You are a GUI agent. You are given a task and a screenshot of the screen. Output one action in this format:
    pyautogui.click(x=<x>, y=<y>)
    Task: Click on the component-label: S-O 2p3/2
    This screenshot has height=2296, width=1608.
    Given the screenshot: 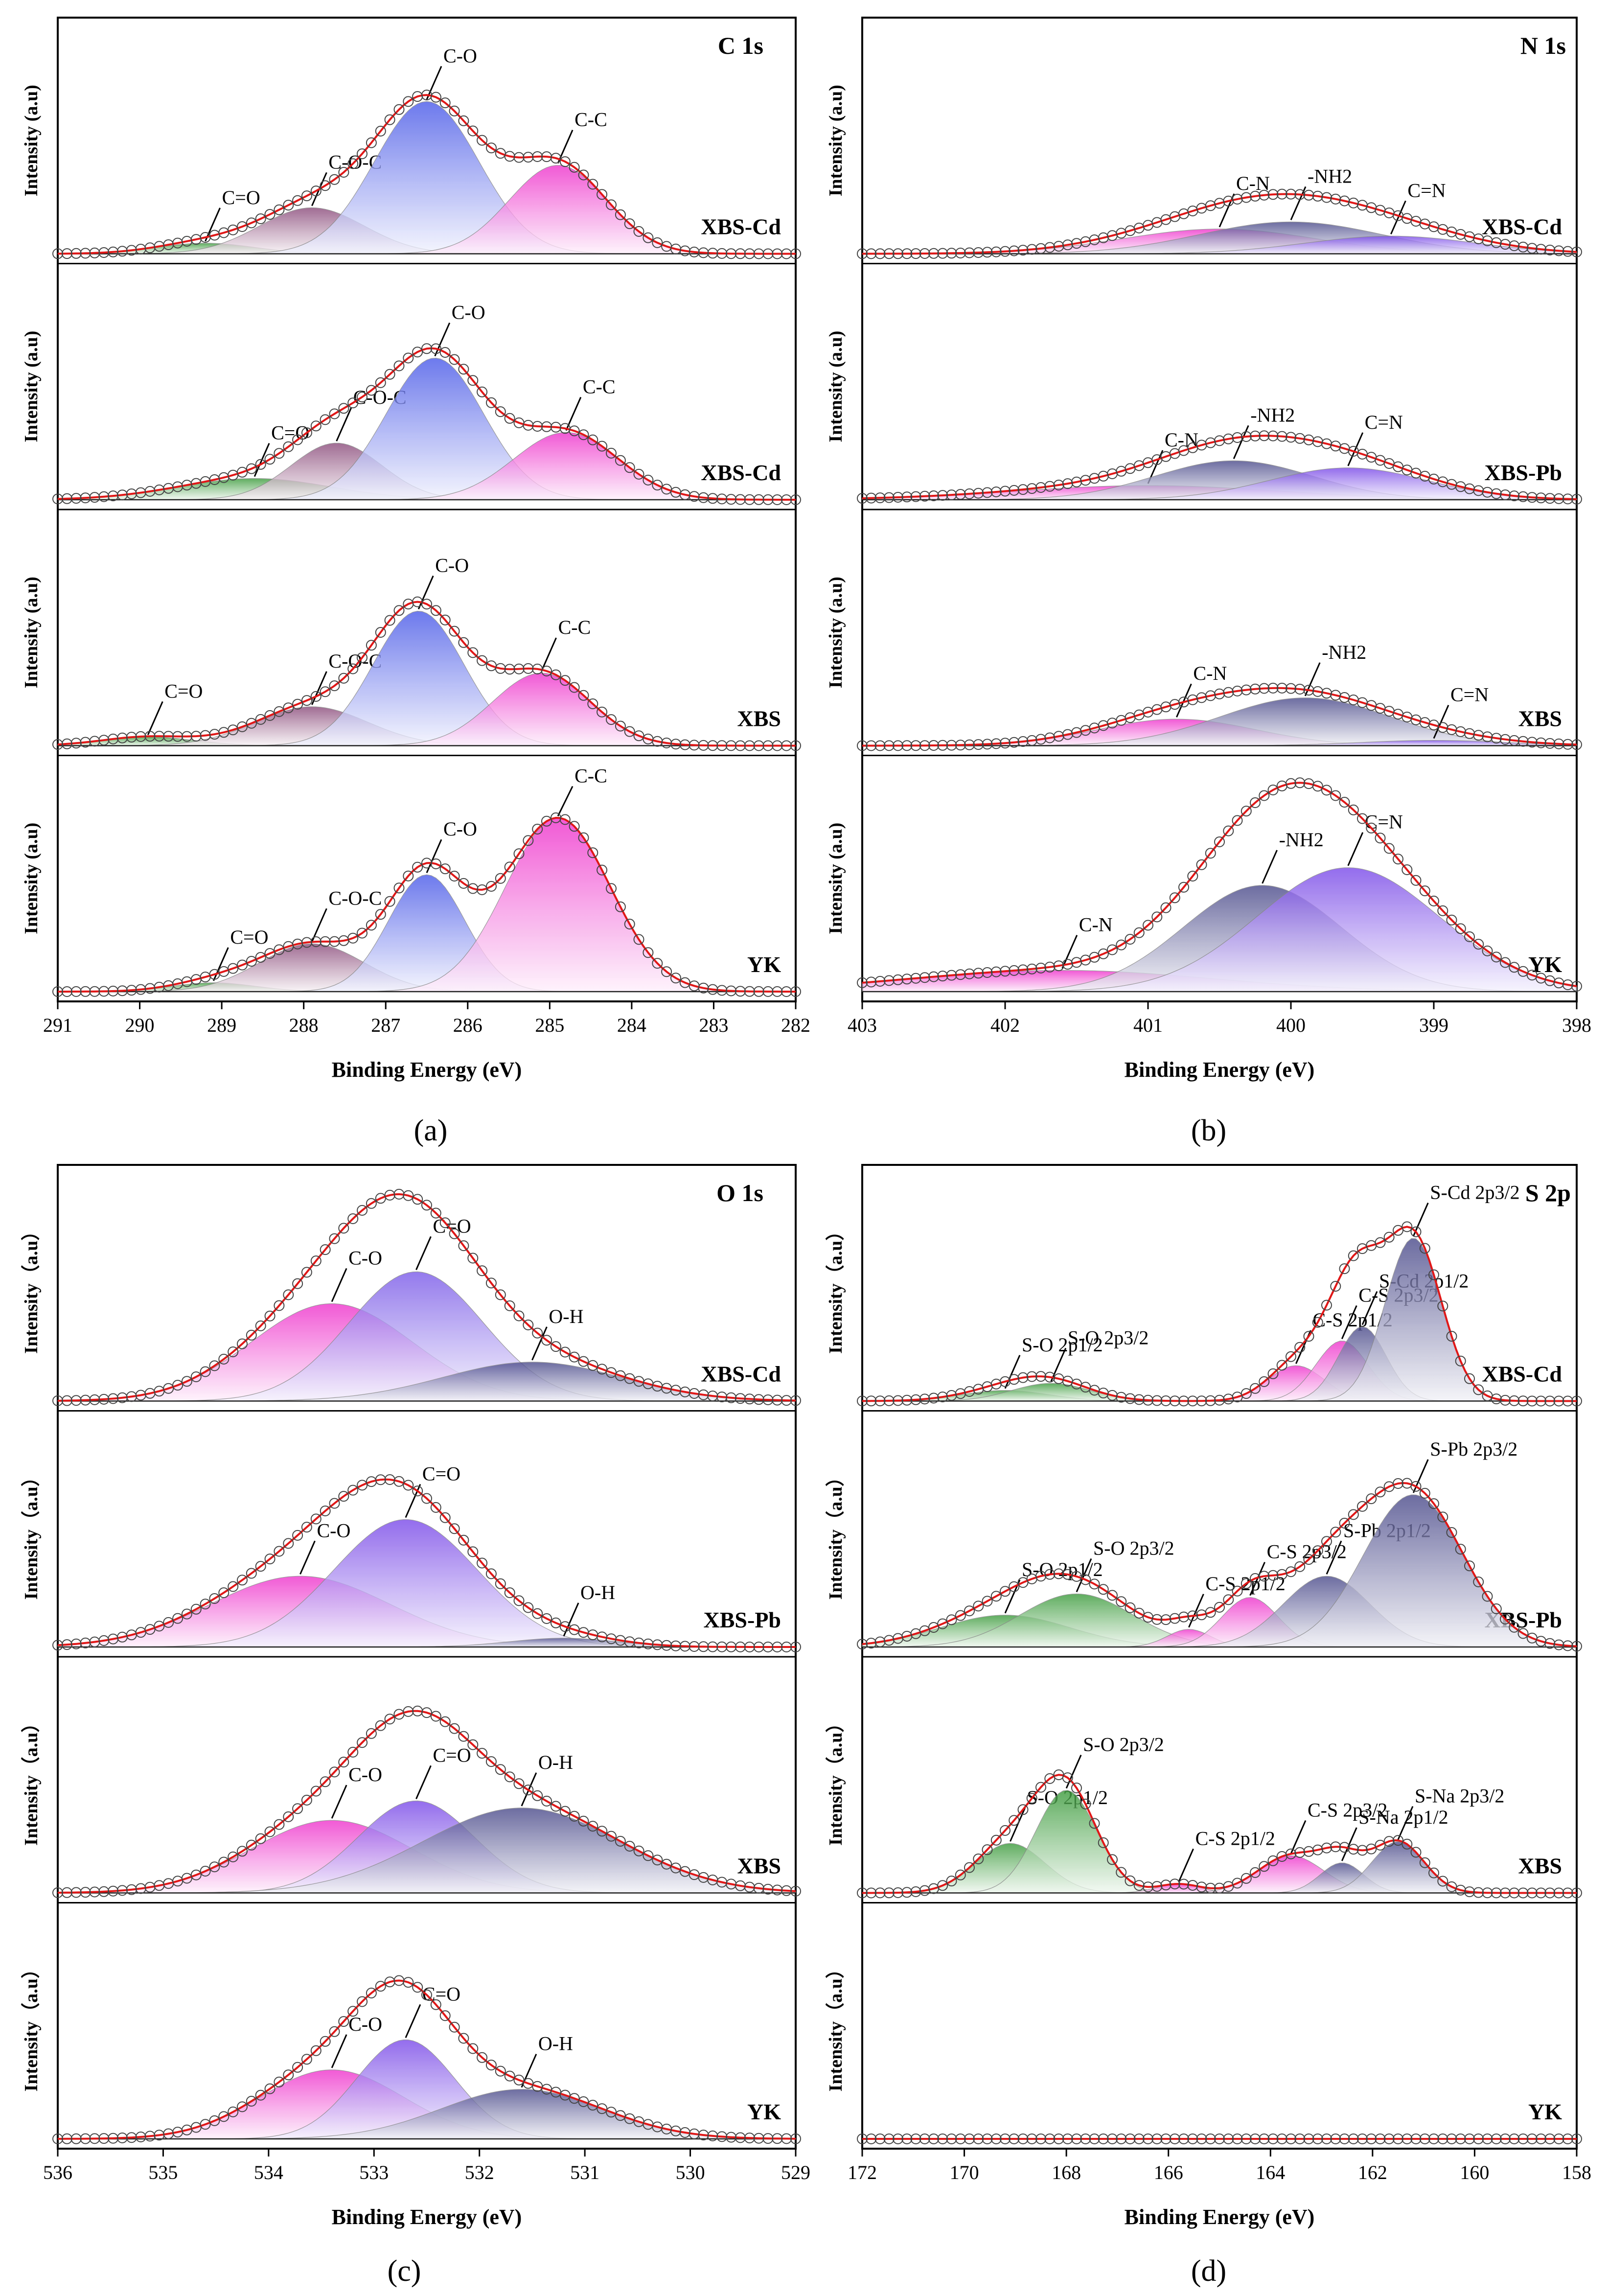 What is the action you would take?
    pyautogui.click(x=1123, y=1745)
    